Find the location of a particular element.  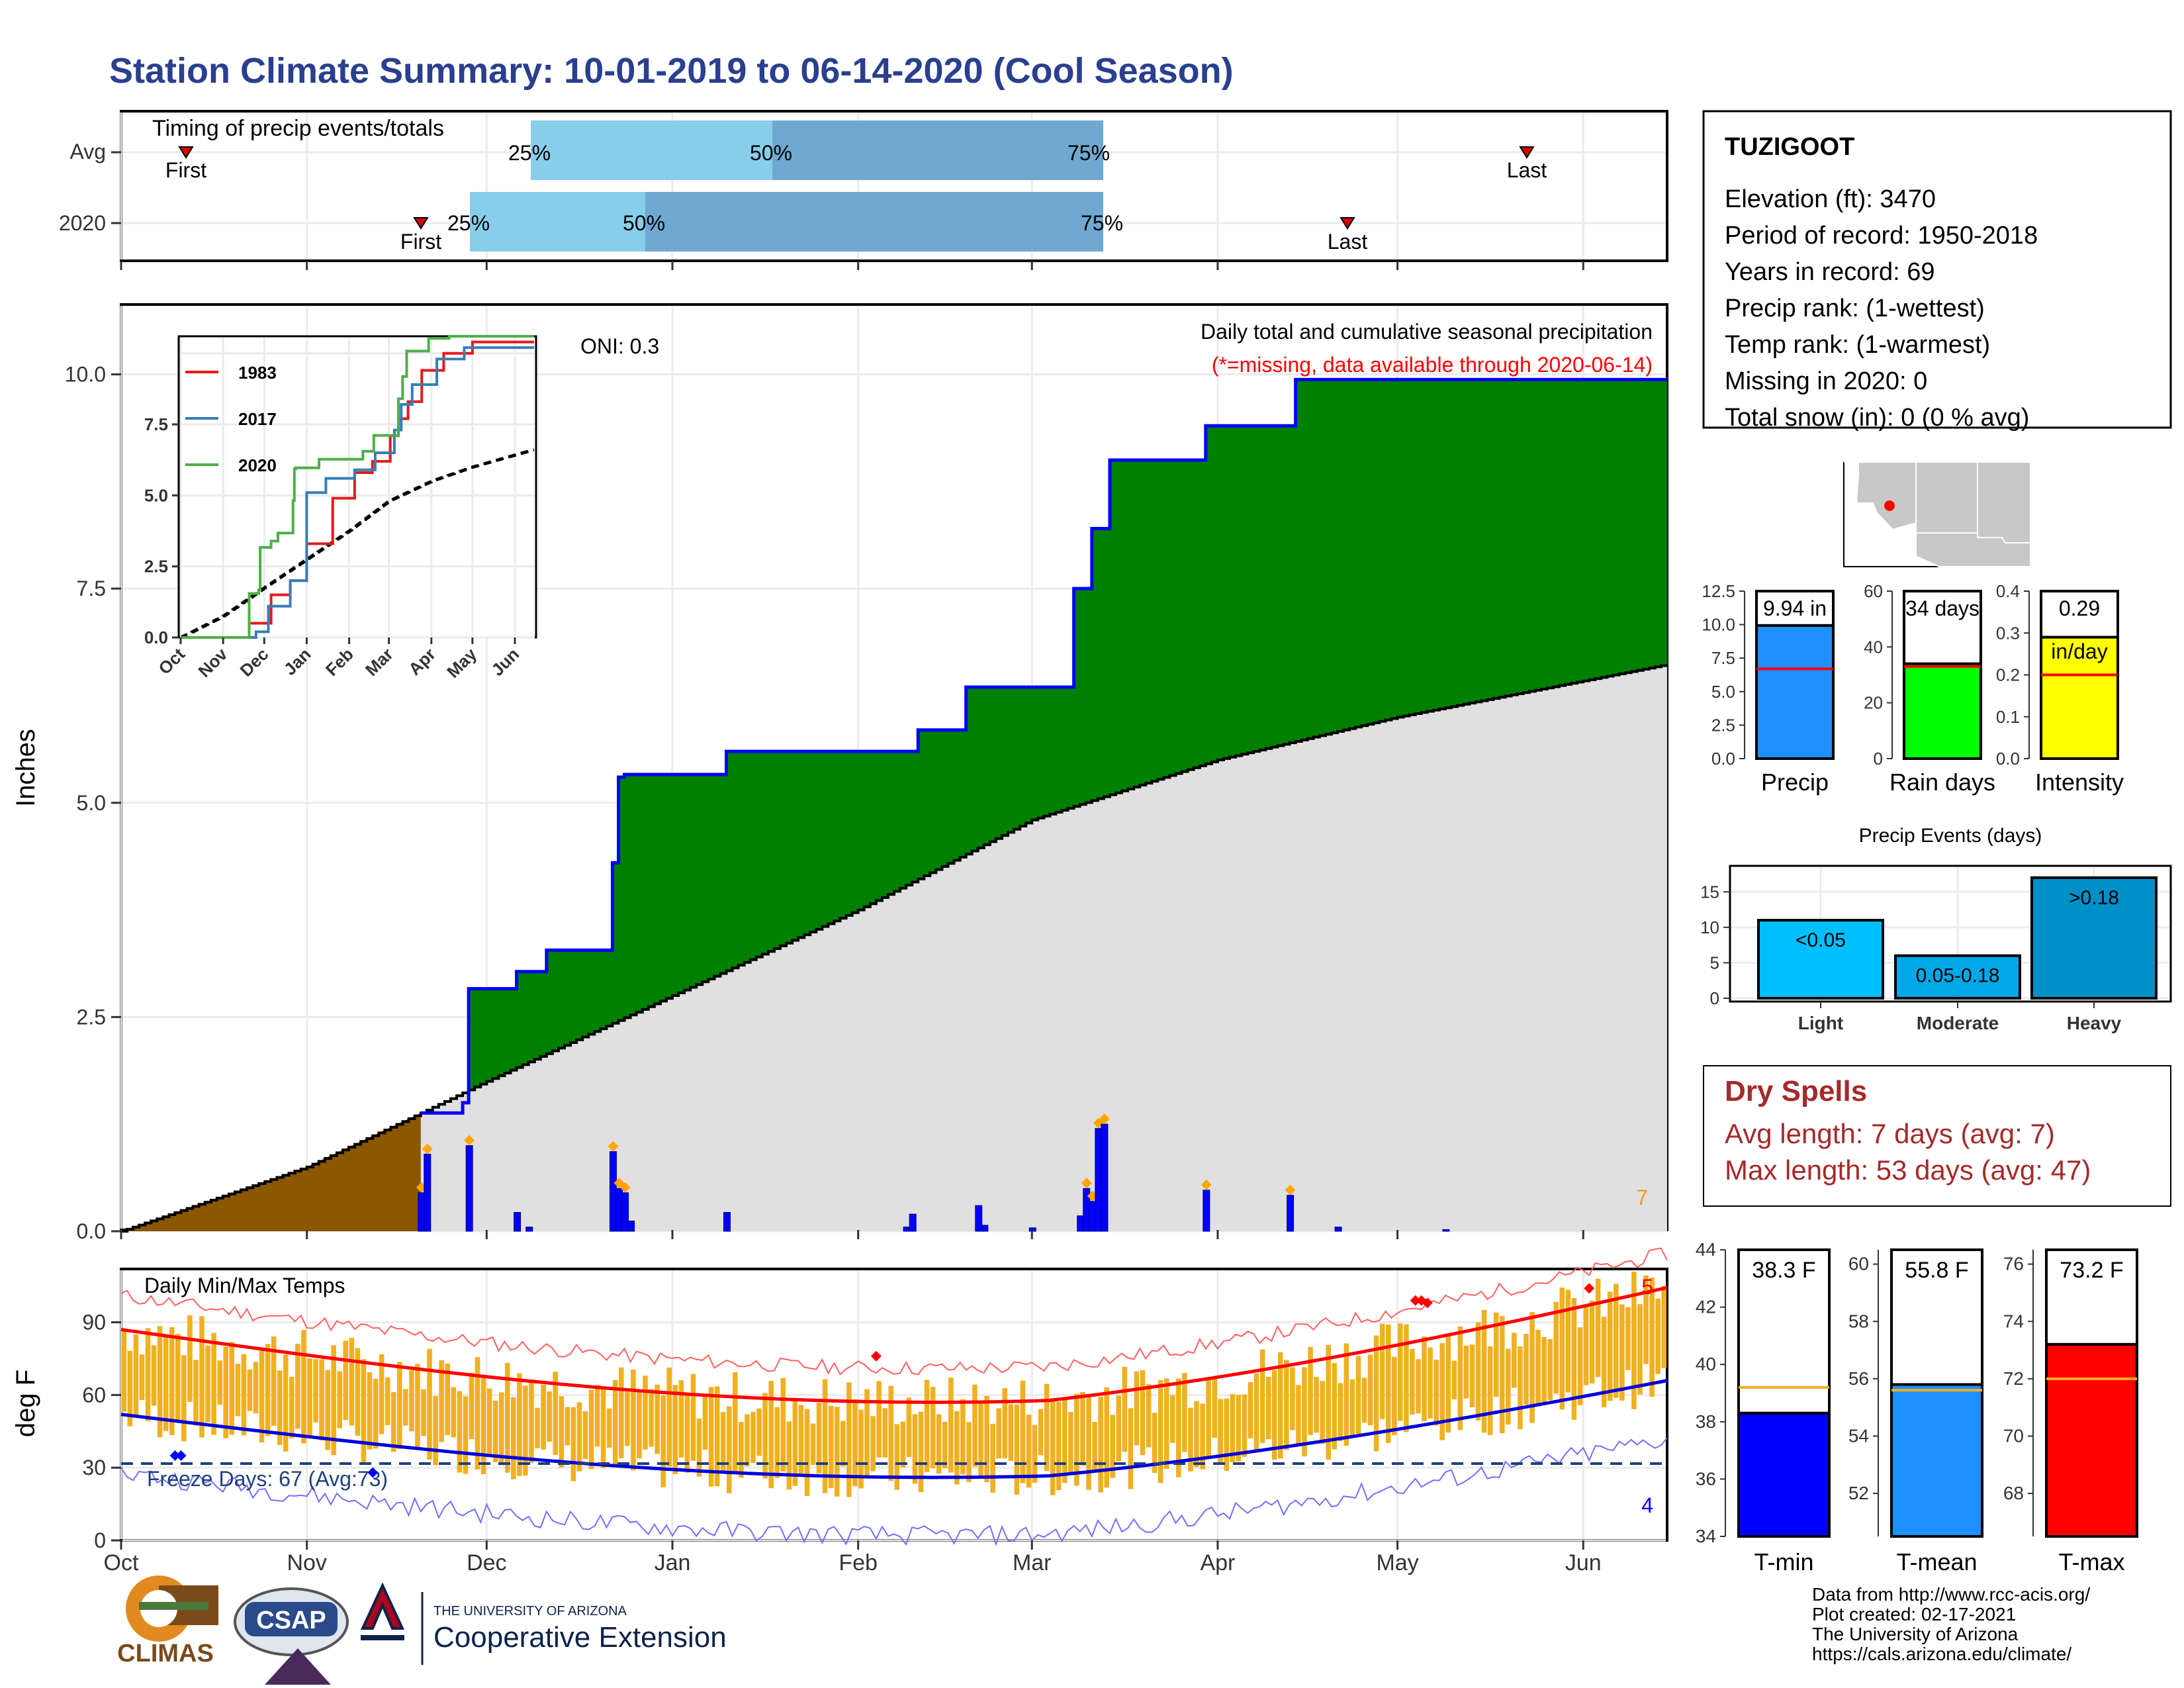

temp-summary-bar-t-mean is located at coordinates (1937, 1460).